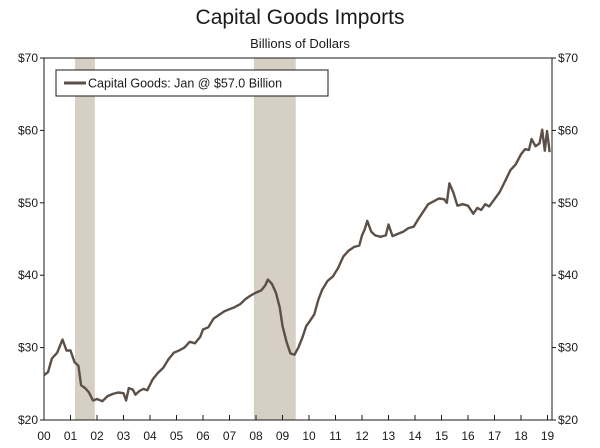  I want to click on x-tick-label: 11, so click(335, 436).